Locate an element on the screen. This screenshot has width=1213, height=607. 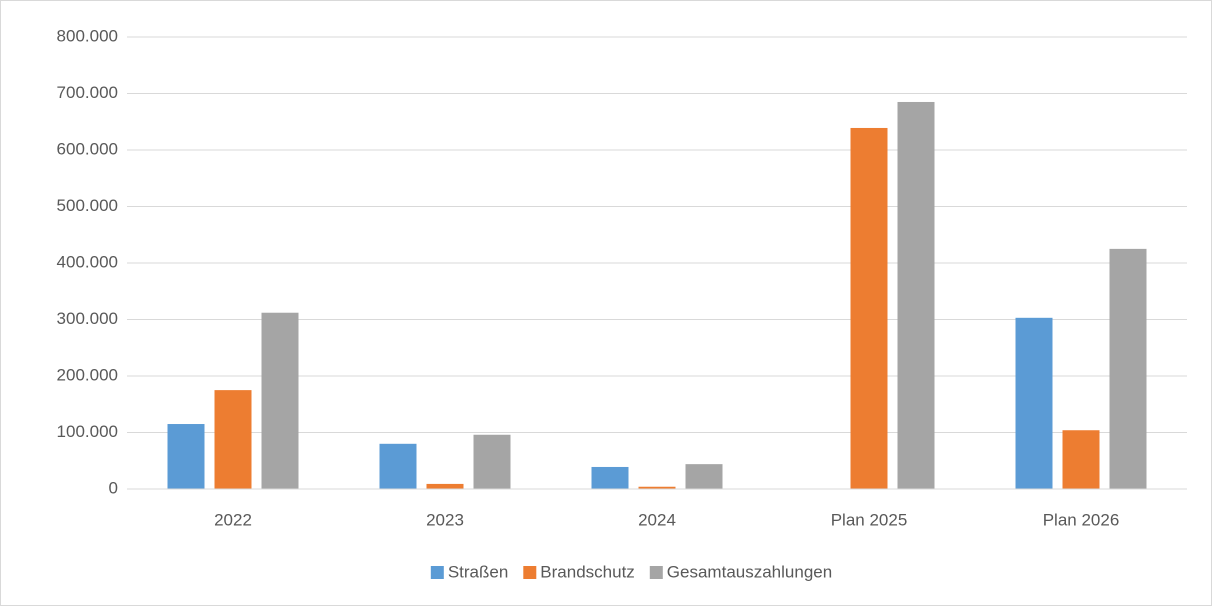
x-tick-label: Plan 2025 is located at coordinates (869, 519).